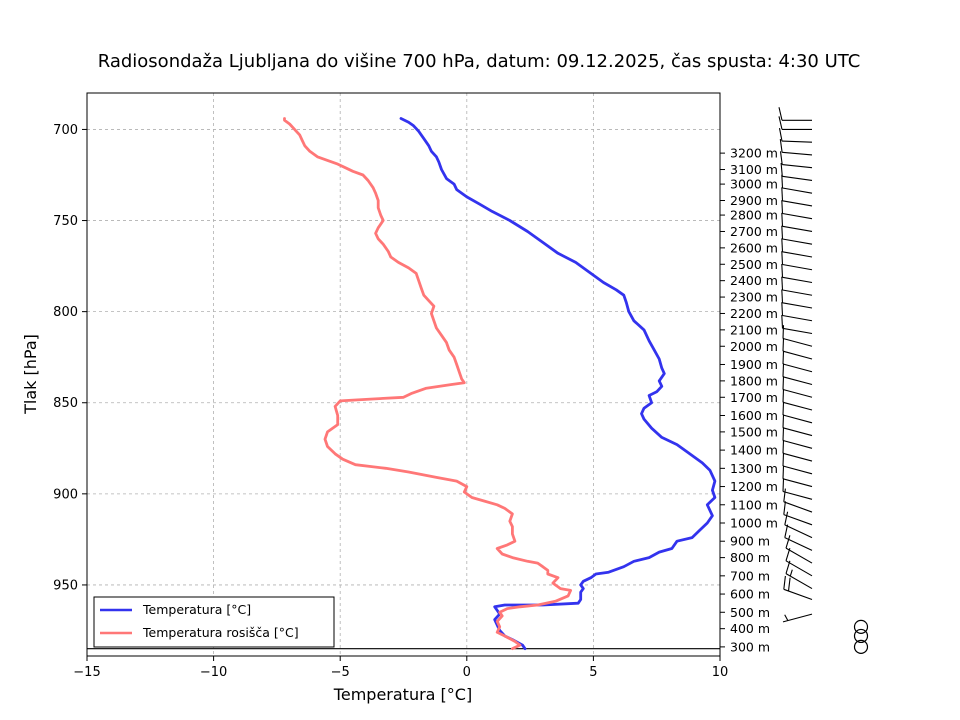 The height and width of the screenshot is (720, 960). What do you see at coordinates (754, 397) in the screenshot?
I see `altitude-label: 1700 m` at bounding box center [754, 397].